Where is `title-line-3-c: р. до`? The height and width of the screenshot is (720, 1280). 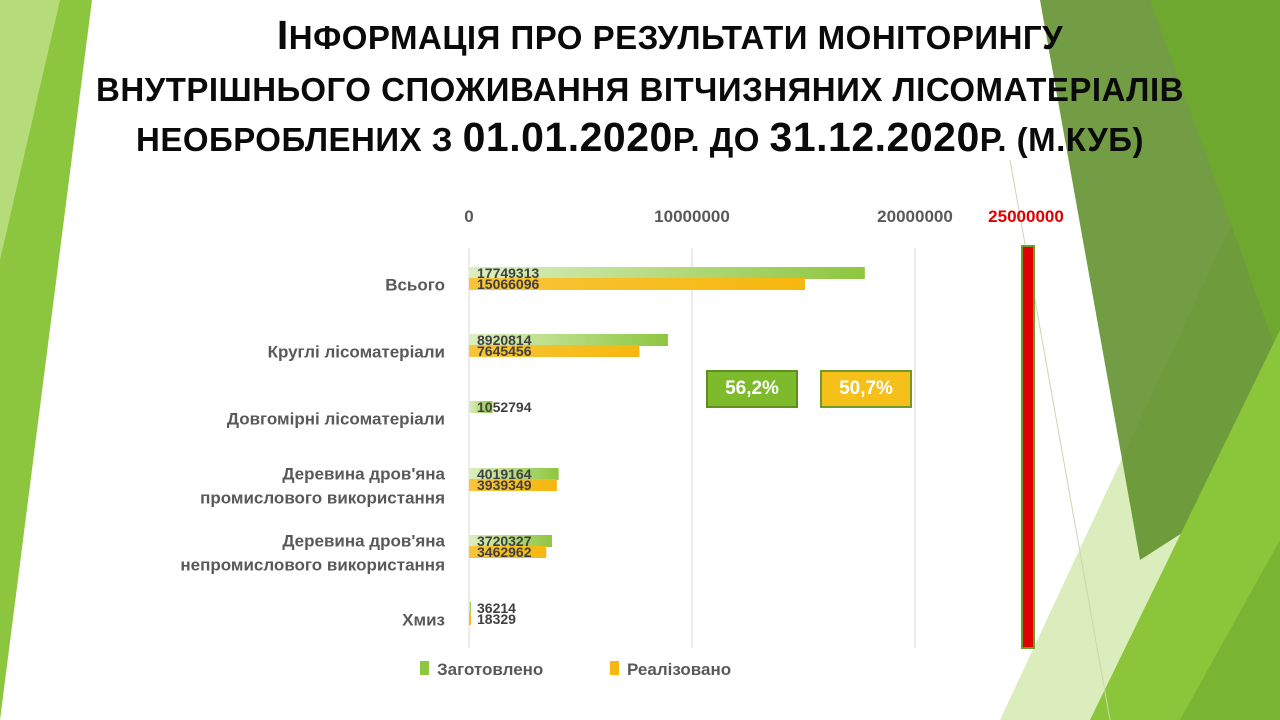 title-line-3-c: р. до is located at coordinates (721, 139).